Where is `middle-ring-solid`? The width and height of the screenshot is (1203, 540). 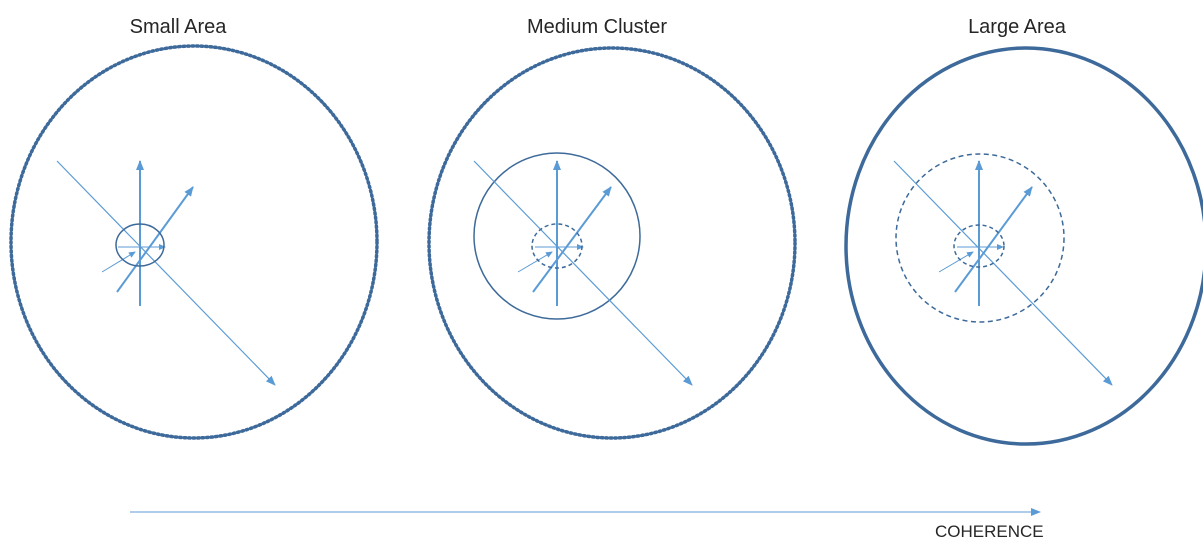 middle-ring-solid is located at coordinates (557, 236).